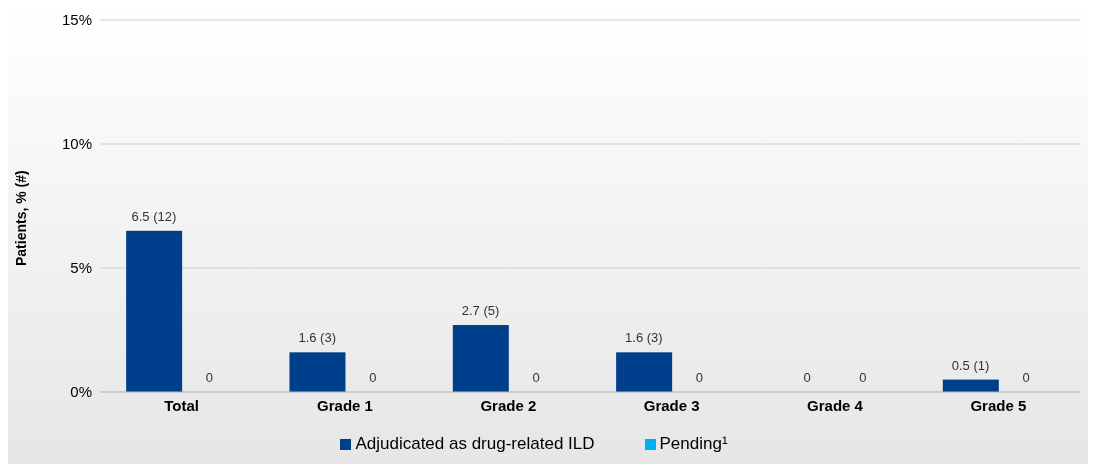 This screenshot has height=472, width=1096. Describe the element at coordinates (345, 405) in the screenshot. I see `x-tick-label: Grade 1` at that location.